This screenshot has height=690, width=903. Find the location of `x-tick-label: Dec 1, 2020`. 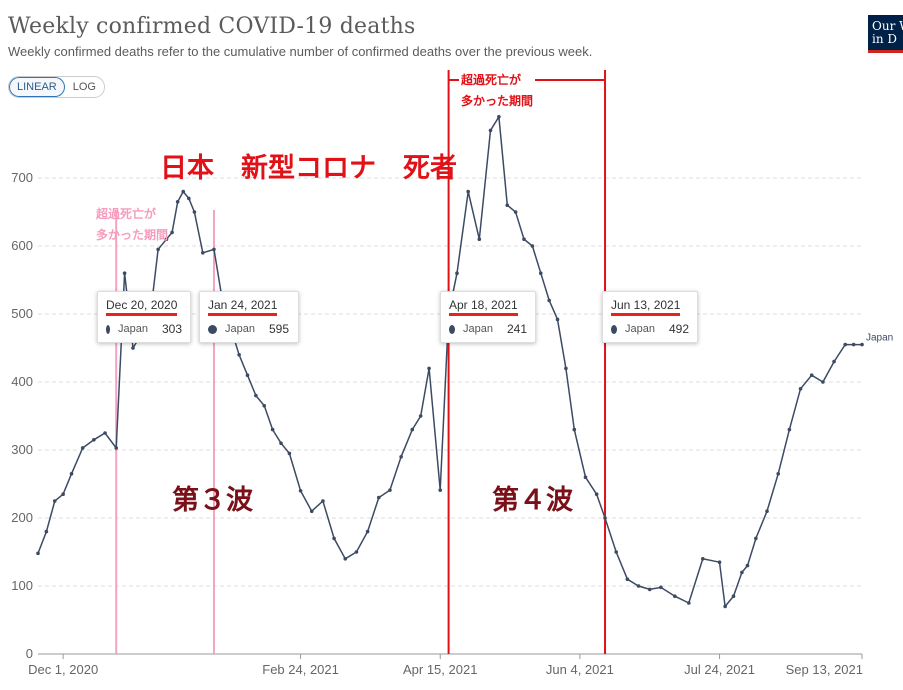

x-tick-label: Dec 1, 2020 is located at coordinates (63, 669).